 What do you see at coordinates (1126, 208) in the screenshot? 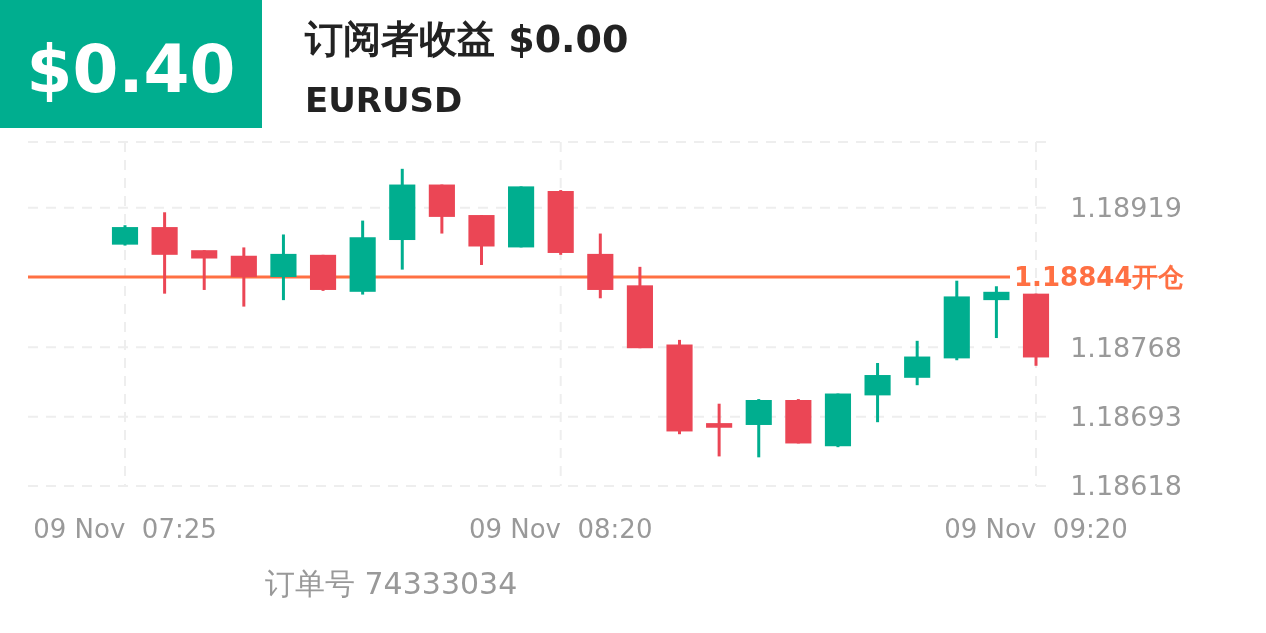
I see `y-tick-label: 1.18919` at bounding box center [1126, 208].